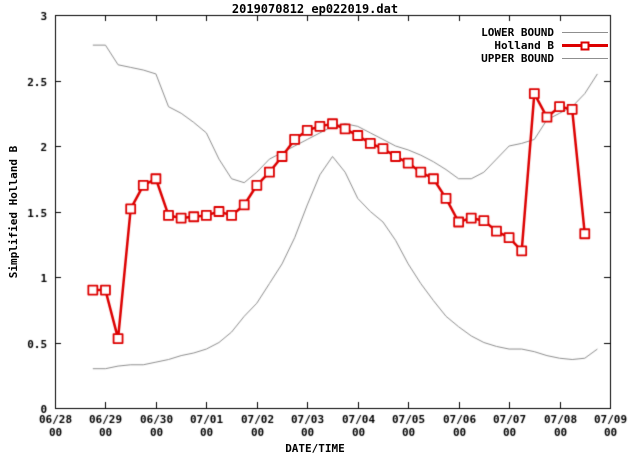 The width and height of the screenshot is (630, 460). I want to click on chart-title: 2019070812 ep022019.dat, so click(315, 9).